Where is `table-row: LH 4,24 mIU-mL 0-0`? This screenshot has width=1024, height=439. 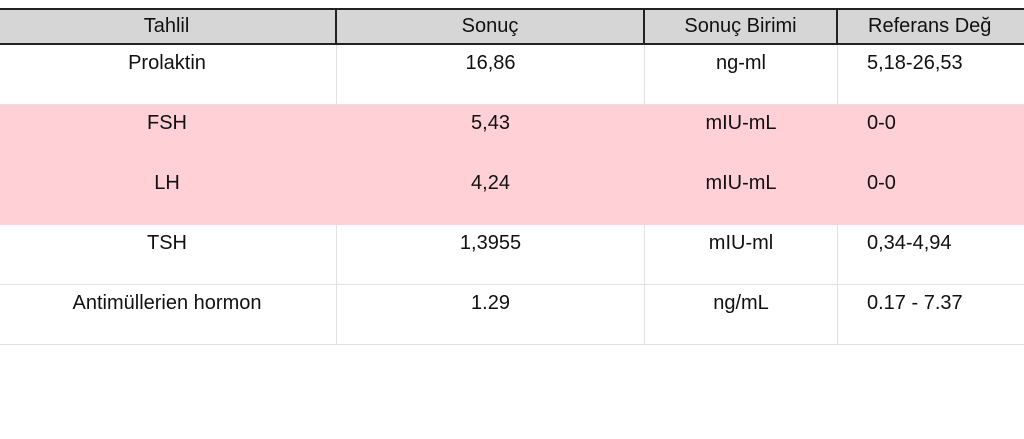 table-row: LH 4,24 mIU-mL 0-0 is located at coordinates (512, 195).